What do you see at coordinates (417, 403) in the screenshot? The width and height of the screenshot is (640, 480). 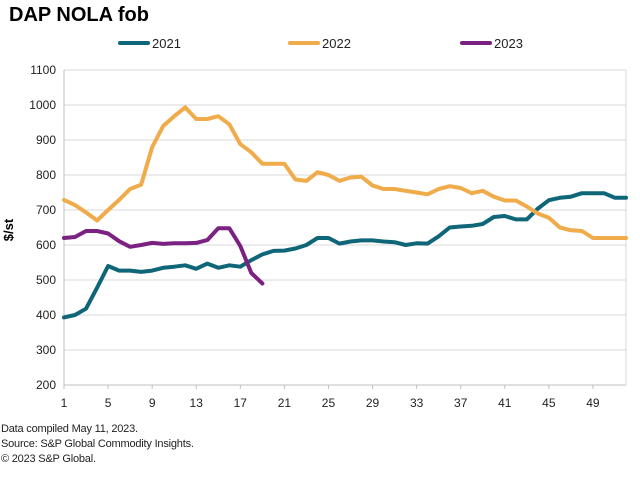 I see `x-tick-label: 33` at bounding box center [417, 403].